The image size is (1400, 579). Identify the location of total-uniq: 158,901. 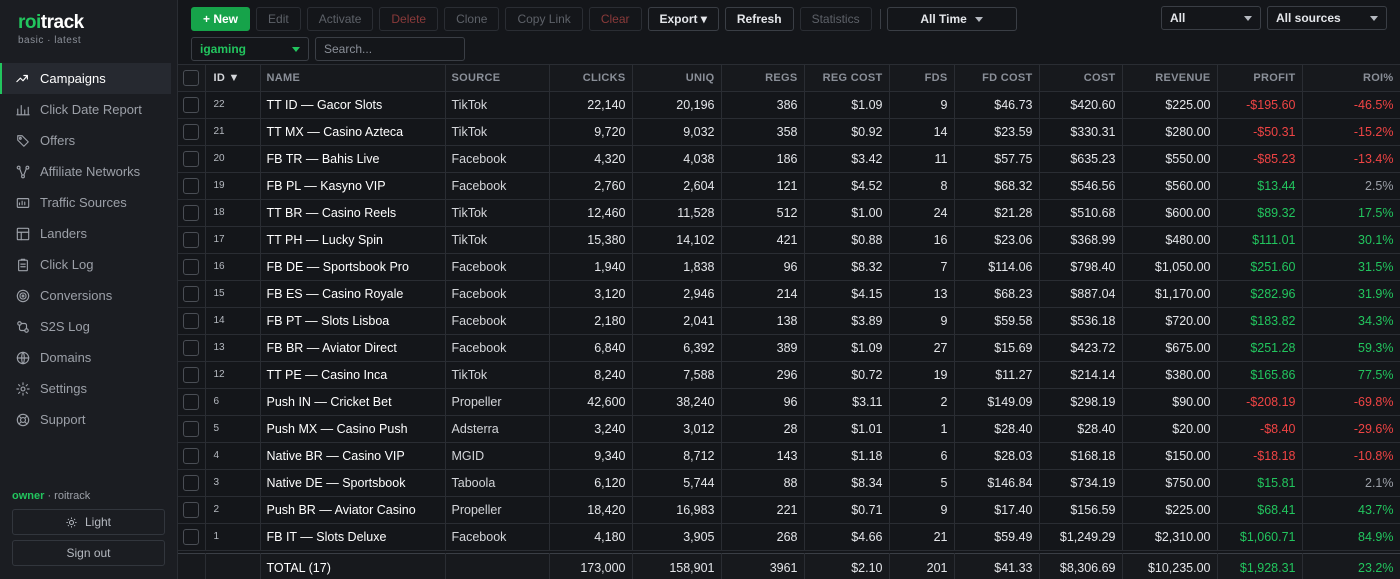
(677, 565).